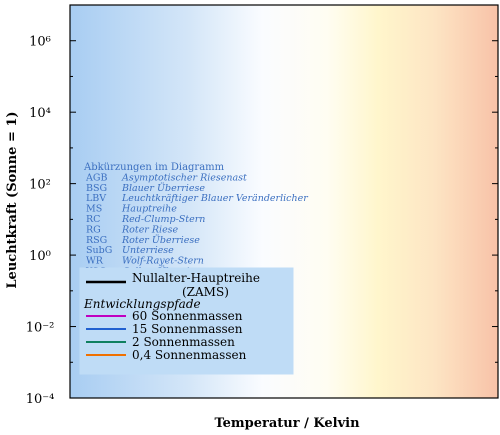  I want to click on abbr-desc: Asymptotischer Riesenast, so click(184, 177).